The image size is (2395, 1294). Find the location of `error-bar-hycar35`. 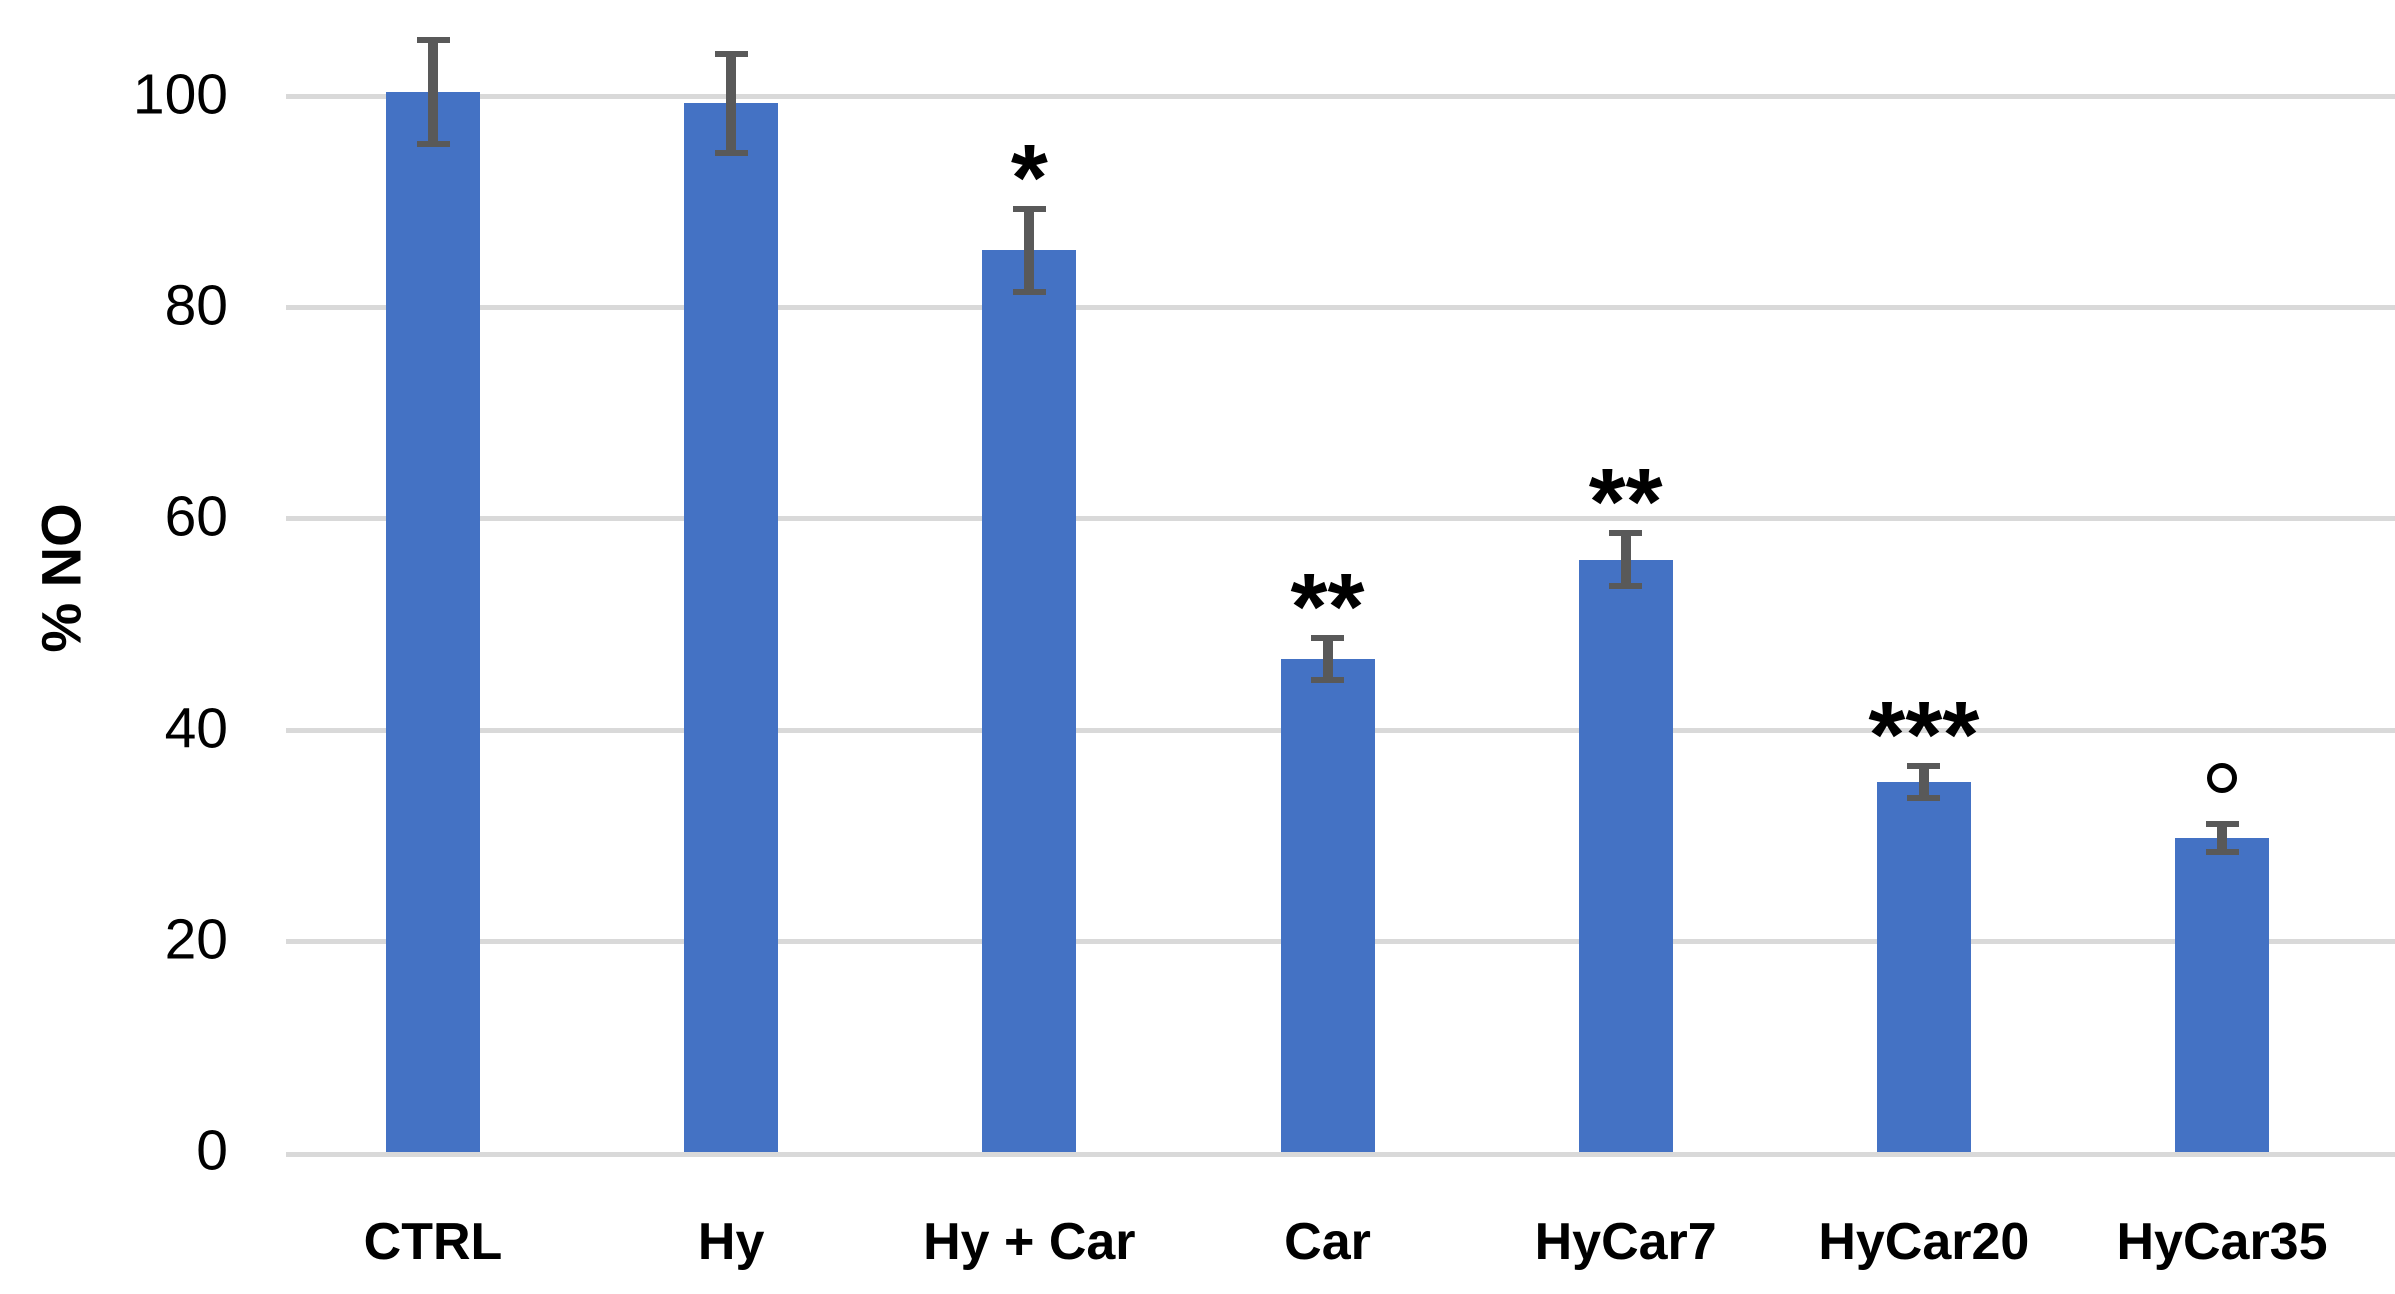

error-bar-hycar35 is located at coordinates (2222, 838).